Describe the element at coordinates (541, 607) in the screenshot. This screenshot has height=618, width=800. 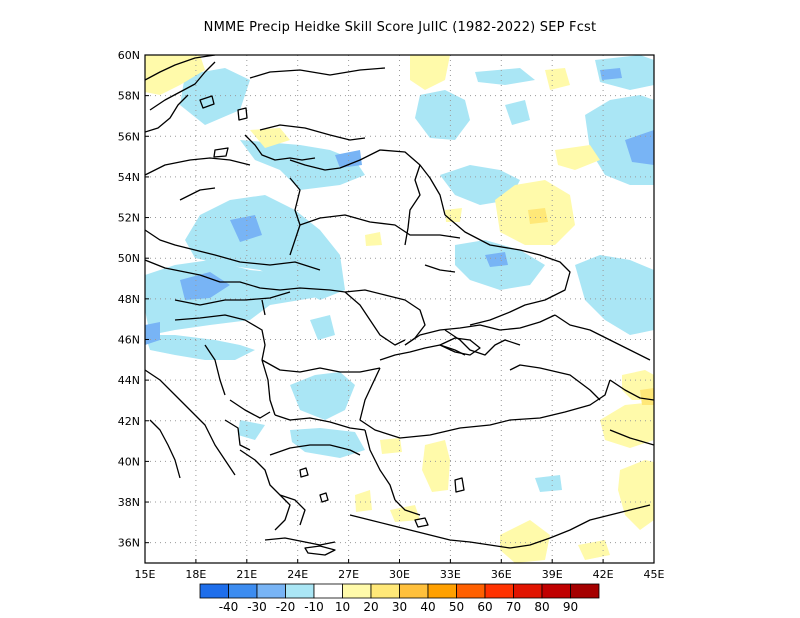
I see `colorbar-label: 80` at that location.